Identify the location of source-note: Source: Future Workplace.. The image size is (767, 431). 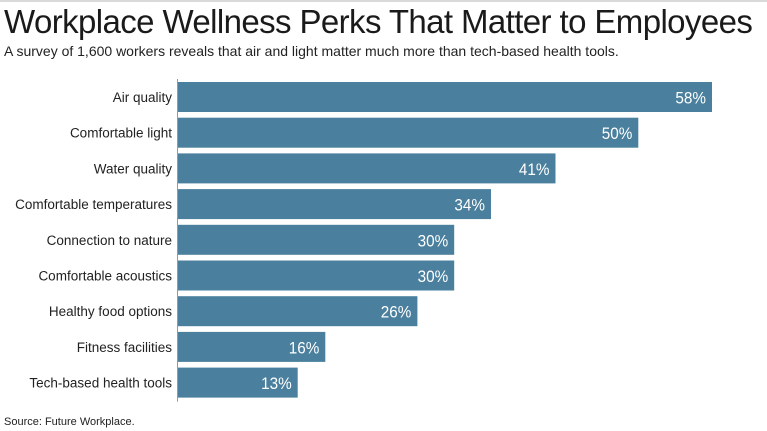
(69, 422).